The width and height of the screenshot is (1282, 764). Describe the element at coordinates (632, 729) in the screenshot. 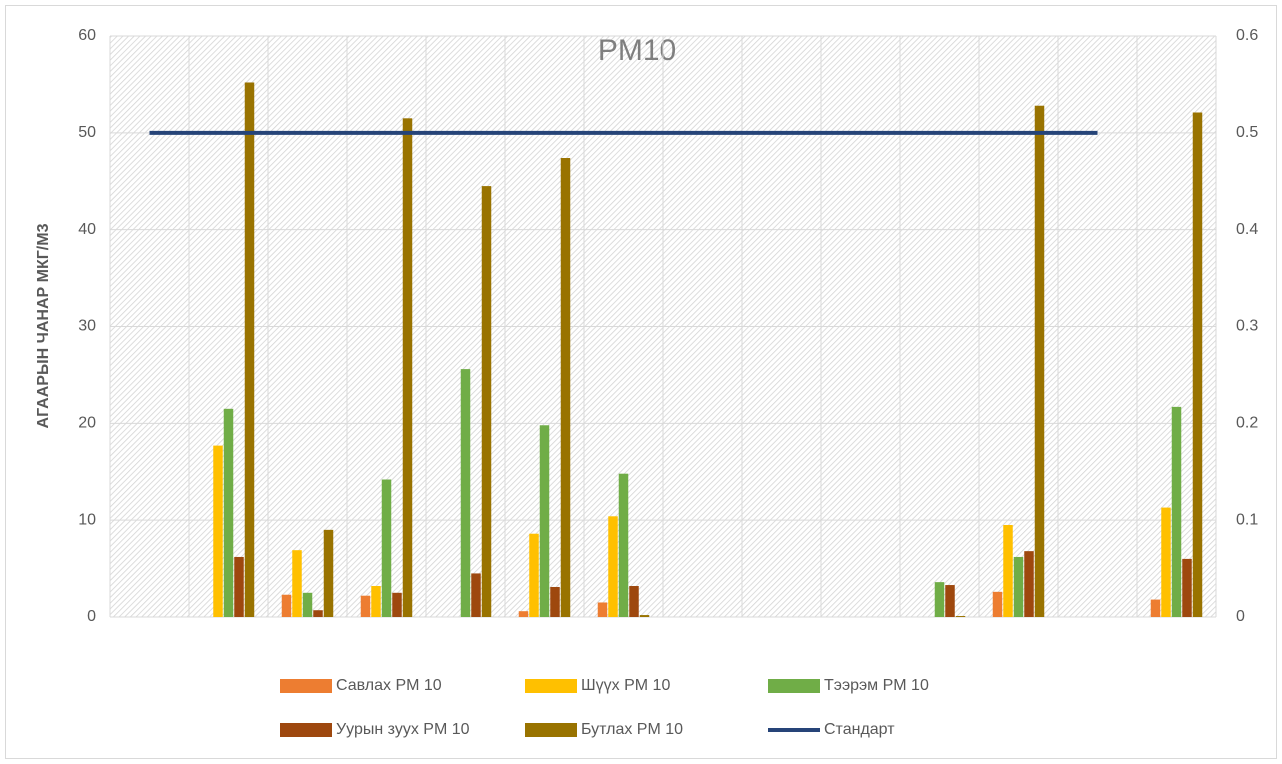

I see `legend-label: Бутлах PM 10` at that location.